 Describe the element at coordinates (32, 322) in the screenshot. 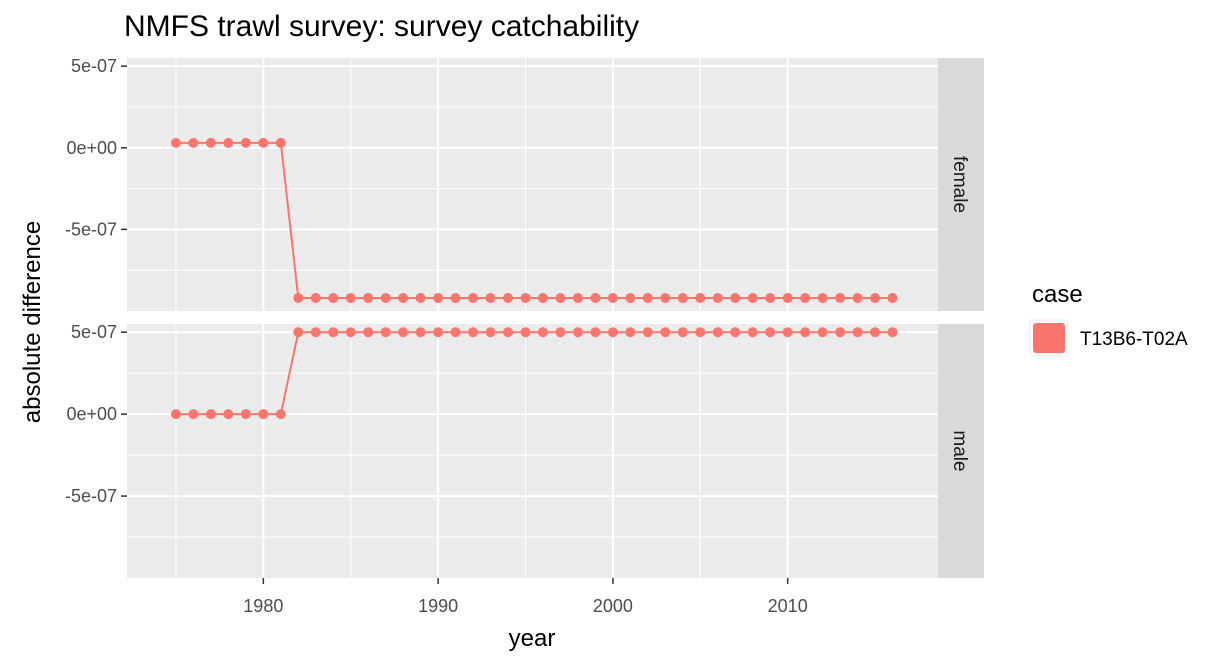

I see `y-axis-title: absolute difference` at that location.